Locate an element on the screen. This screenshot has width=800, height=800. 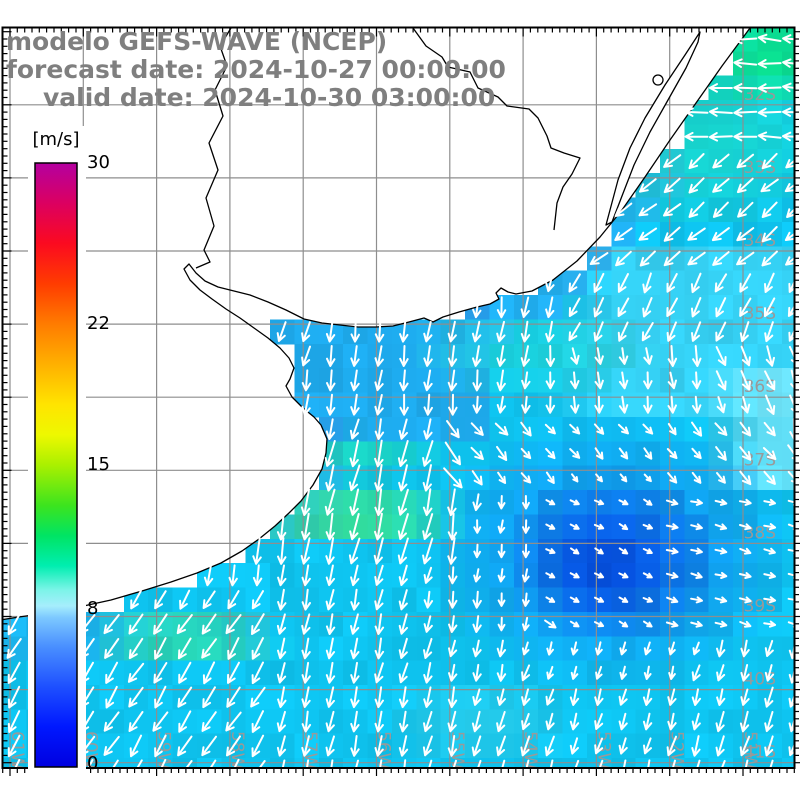
lon-label: 53W is located at coordinates (603, 750).